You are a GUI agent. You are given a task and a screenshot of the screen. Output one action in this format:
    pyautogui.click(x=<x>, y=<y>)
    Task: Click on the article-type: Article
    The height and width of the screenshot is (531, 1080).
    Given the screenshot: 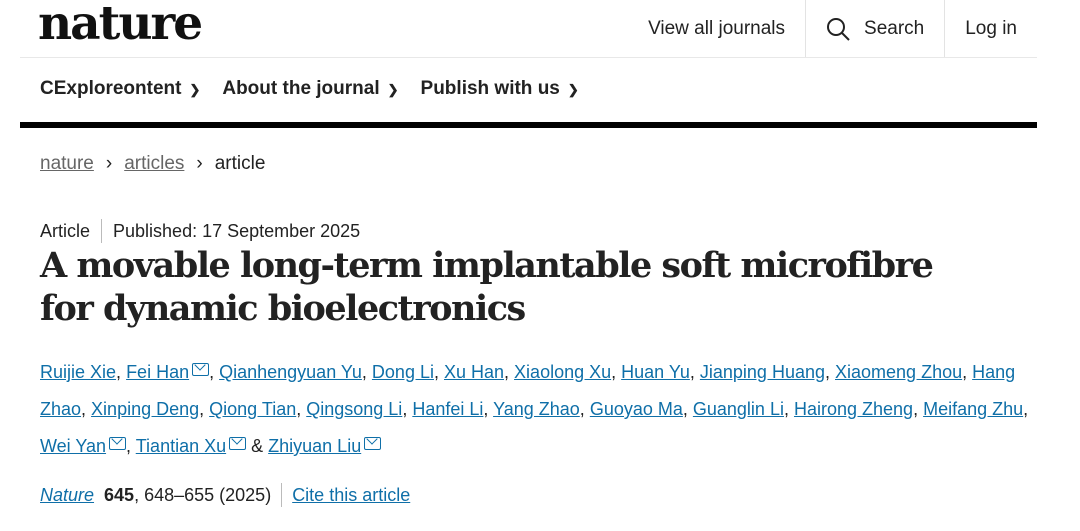 What is the action you would take?
    pyautogui.click(x=65, y=230)
    